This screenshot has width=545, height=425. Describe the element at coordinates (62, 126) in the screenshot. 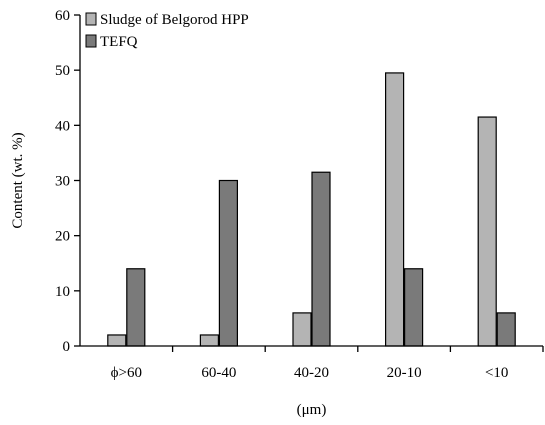

I see `y-tick-label: 40` at that location.